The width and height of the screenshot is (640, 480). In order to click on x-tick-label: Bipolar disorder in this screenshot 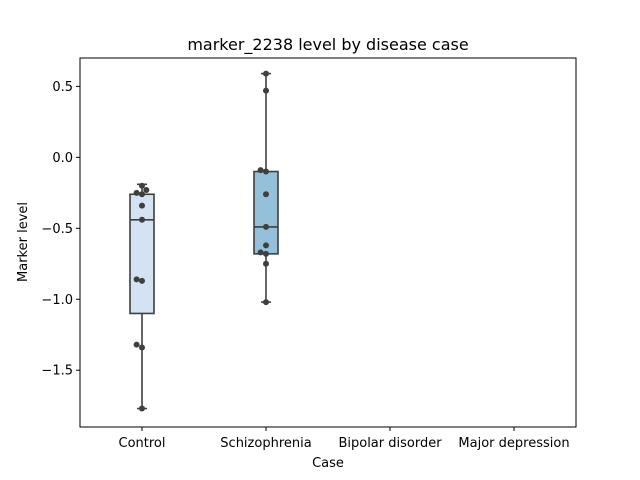, I will do `click(390, 443)`.